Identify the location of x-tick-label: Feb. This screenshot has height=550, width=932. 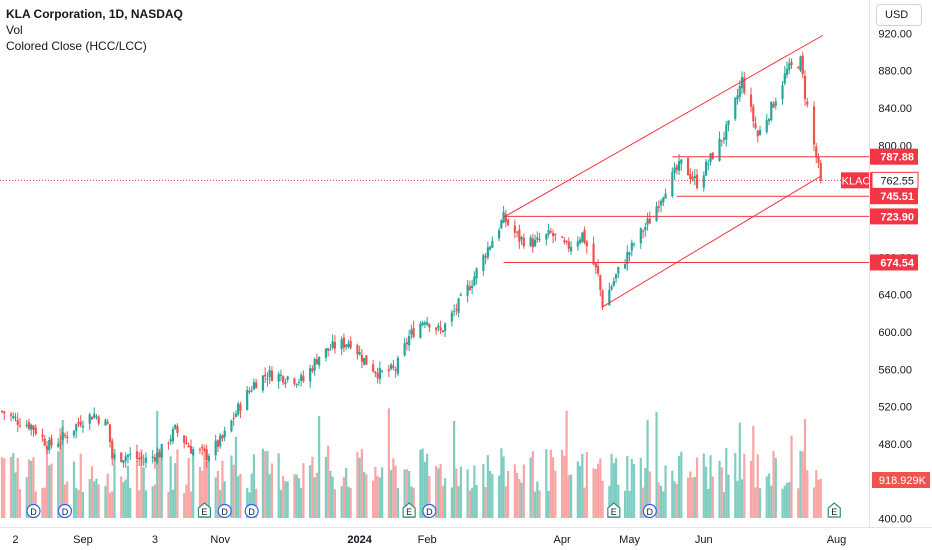
(427, 540).